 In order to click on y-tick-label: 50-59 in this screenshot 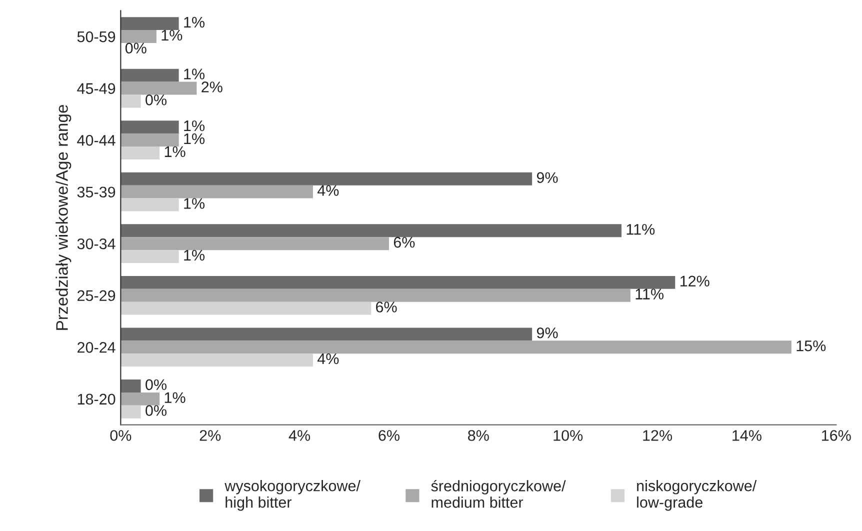, I will do `click(96, 36)`.